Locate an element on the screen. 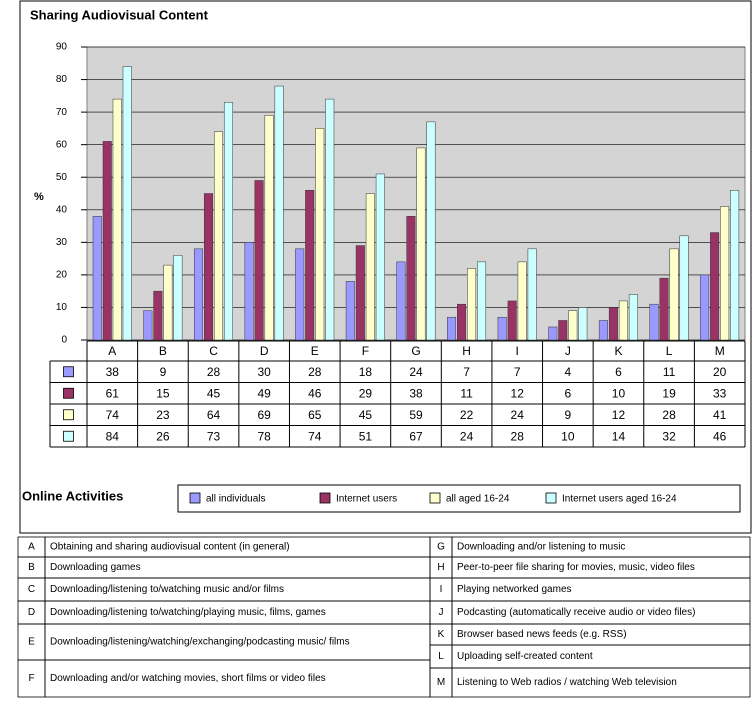  x-tick-label: H is located at coordinates (466, 351).